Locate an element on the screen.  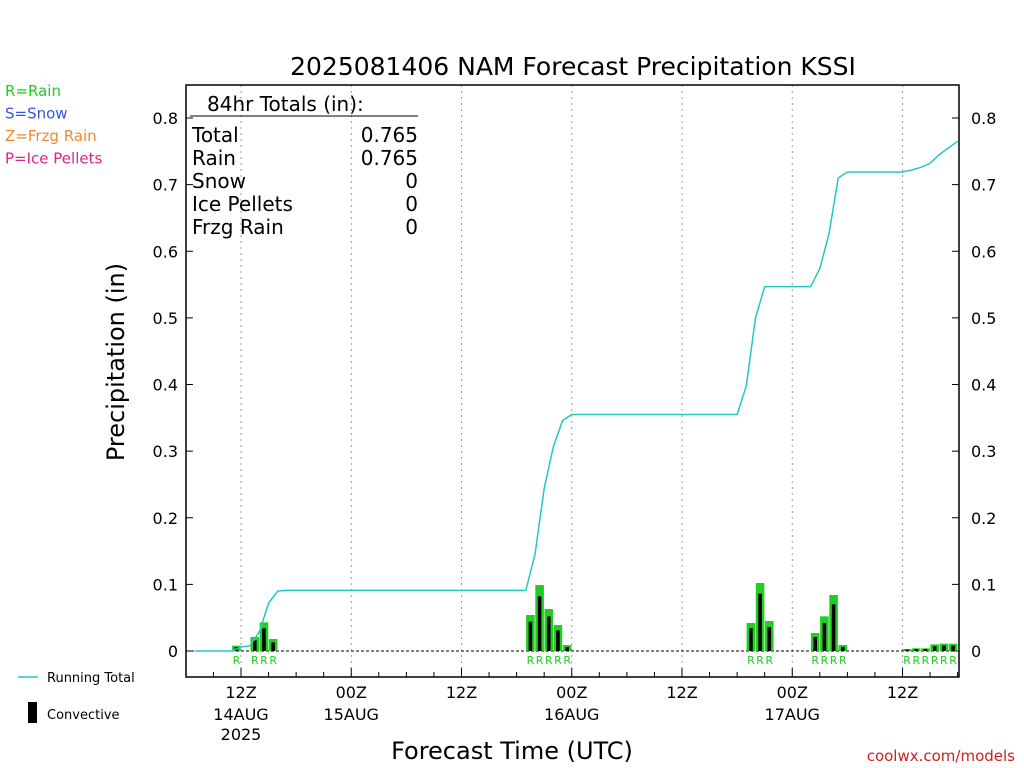
x-tick-year: 2025 is located at coordinates (241, 734).